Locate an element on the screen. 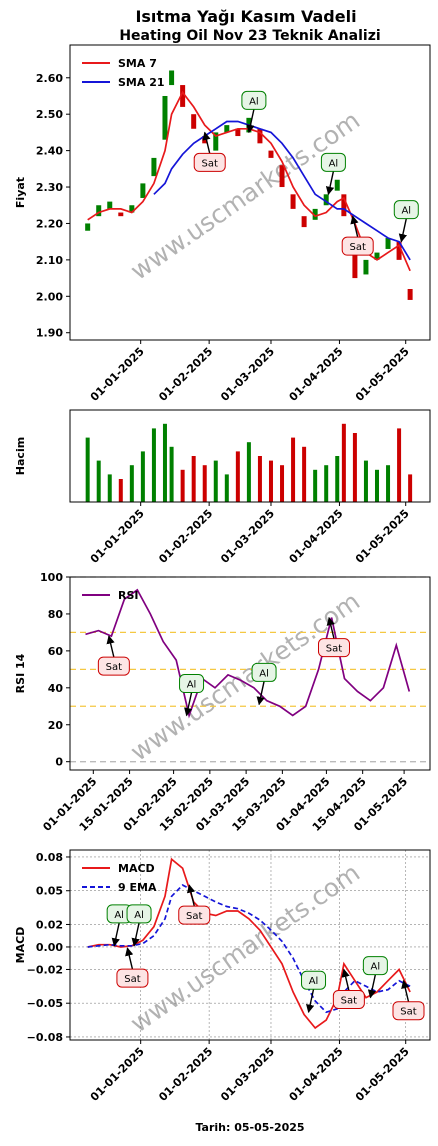 The height and width of the screenshot is (1146, 438). x-tick-label: 01-01-2025 is located at coordinates (117, 374).